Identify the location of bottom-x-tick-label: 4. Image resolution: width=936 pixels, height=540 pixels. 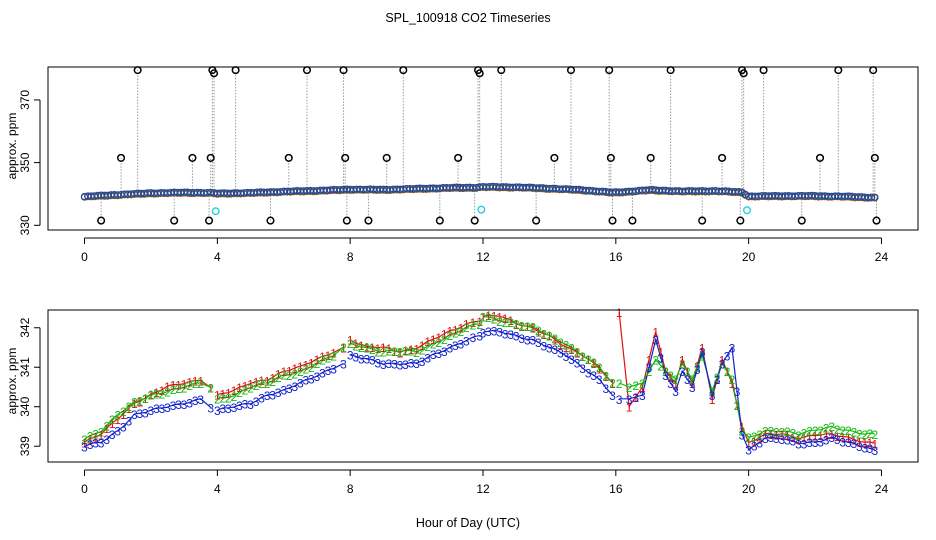
(217, 489).